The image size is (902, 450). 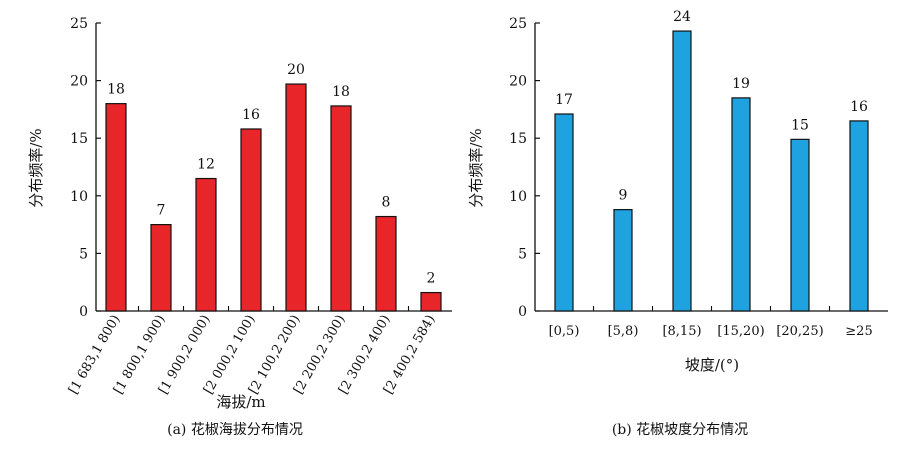 I want to click on category-label: [8,15), so click(x=681, y=331).